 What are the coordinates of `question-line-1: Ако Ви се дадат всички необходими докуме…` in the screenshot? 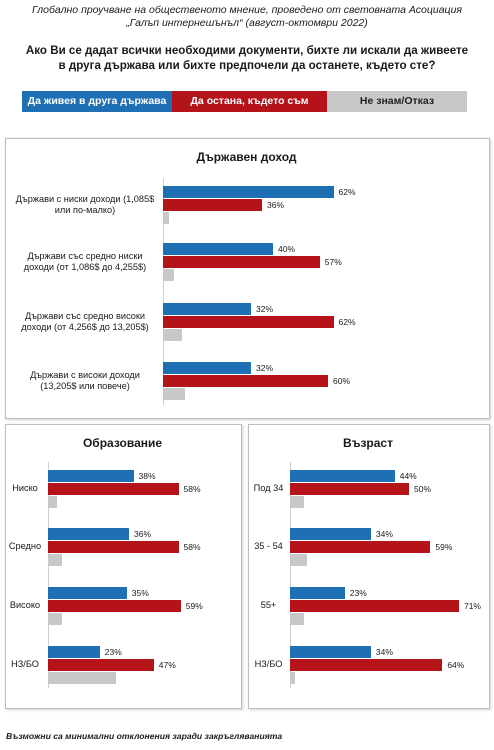 It's located at (247, 50).